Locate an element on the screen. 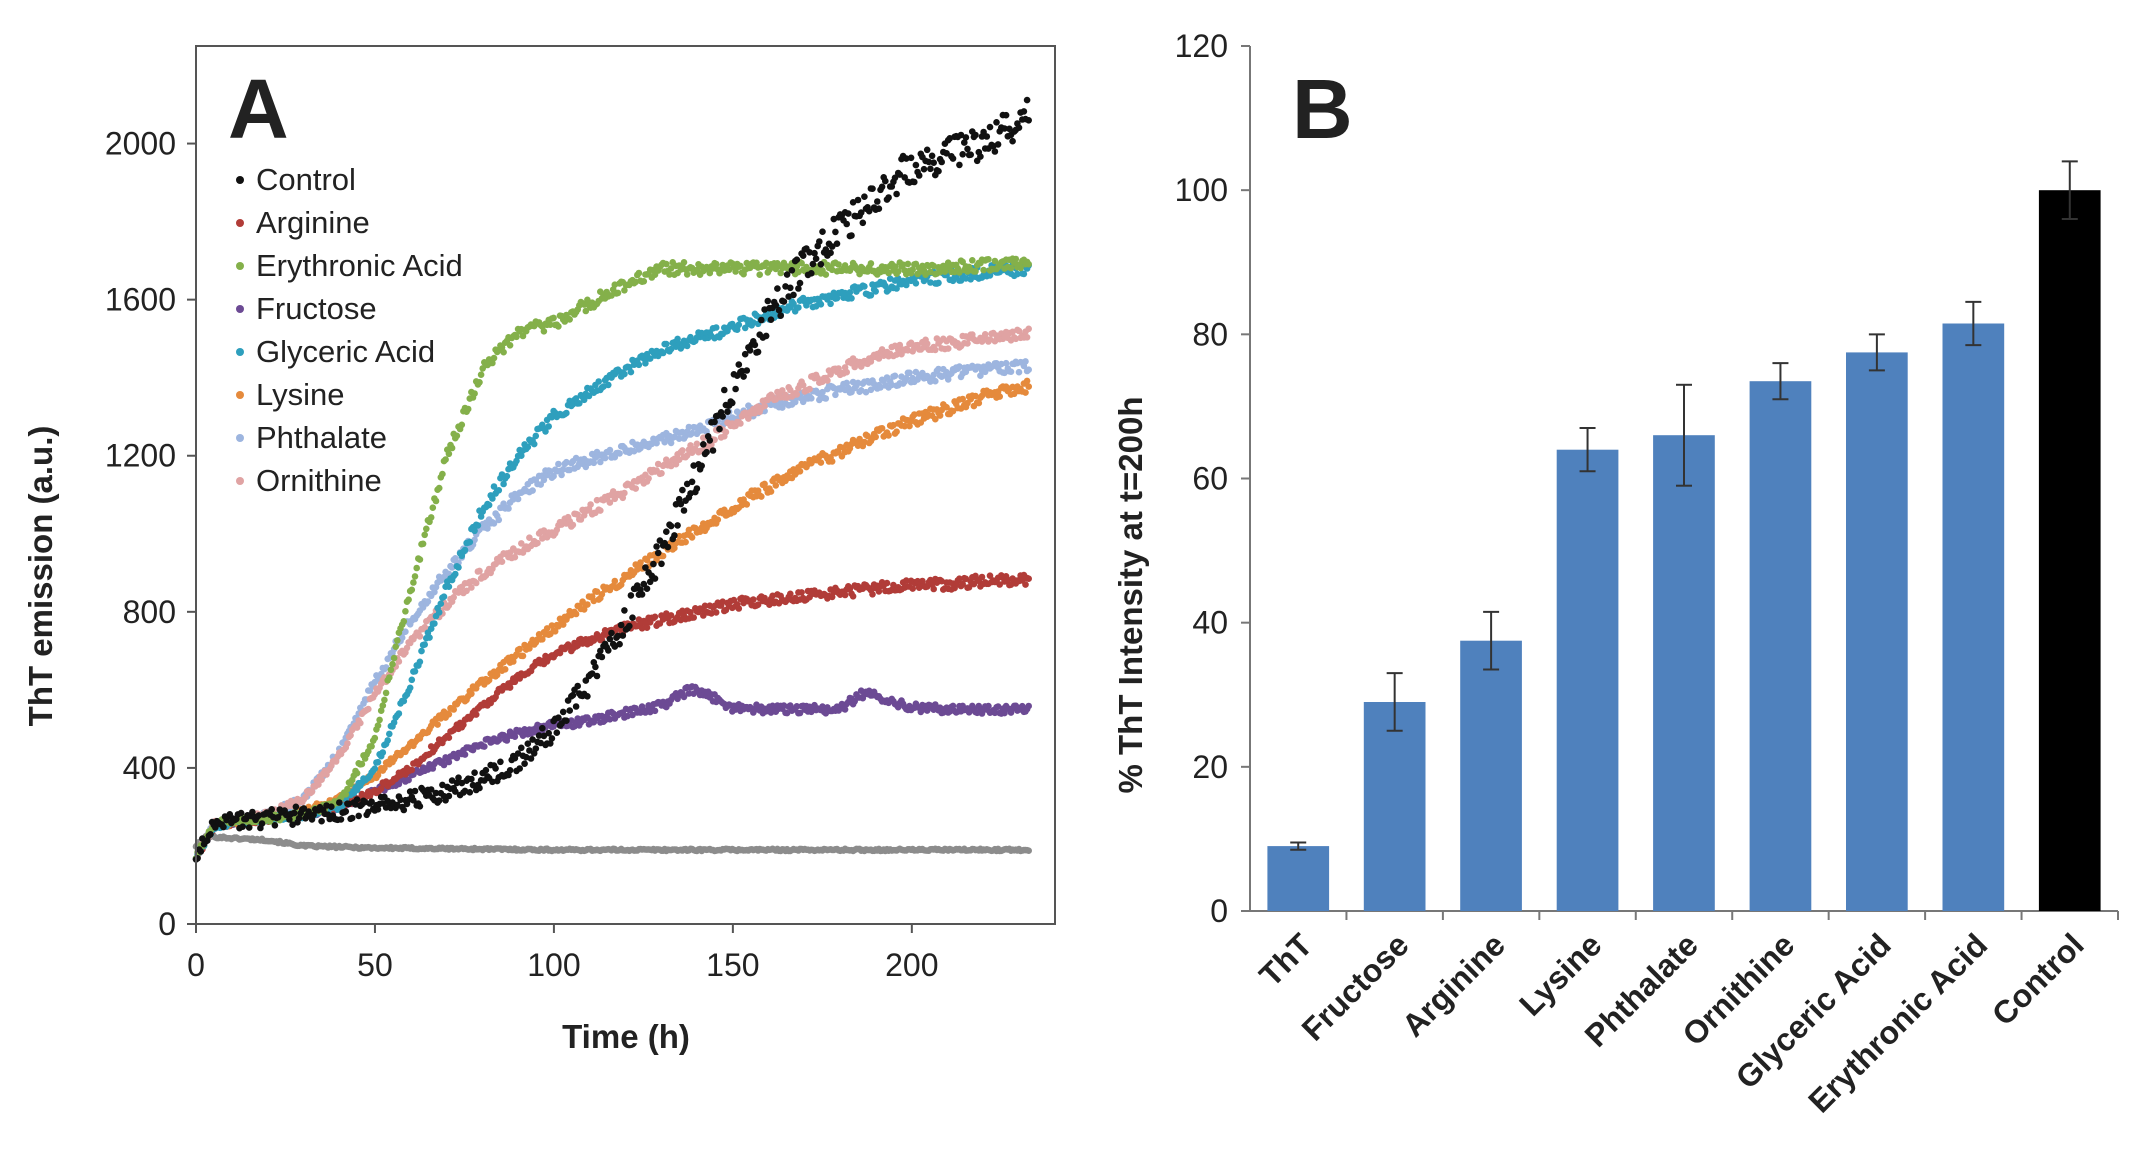 The image size is (2137, 1165). panel-a-x-tick-label: 200 is located at coordinates (911, 965).